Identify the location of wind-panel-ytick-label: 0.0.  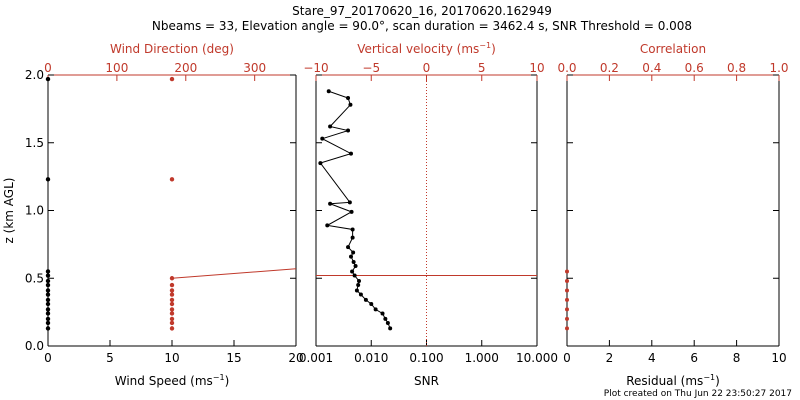
(34, 346).